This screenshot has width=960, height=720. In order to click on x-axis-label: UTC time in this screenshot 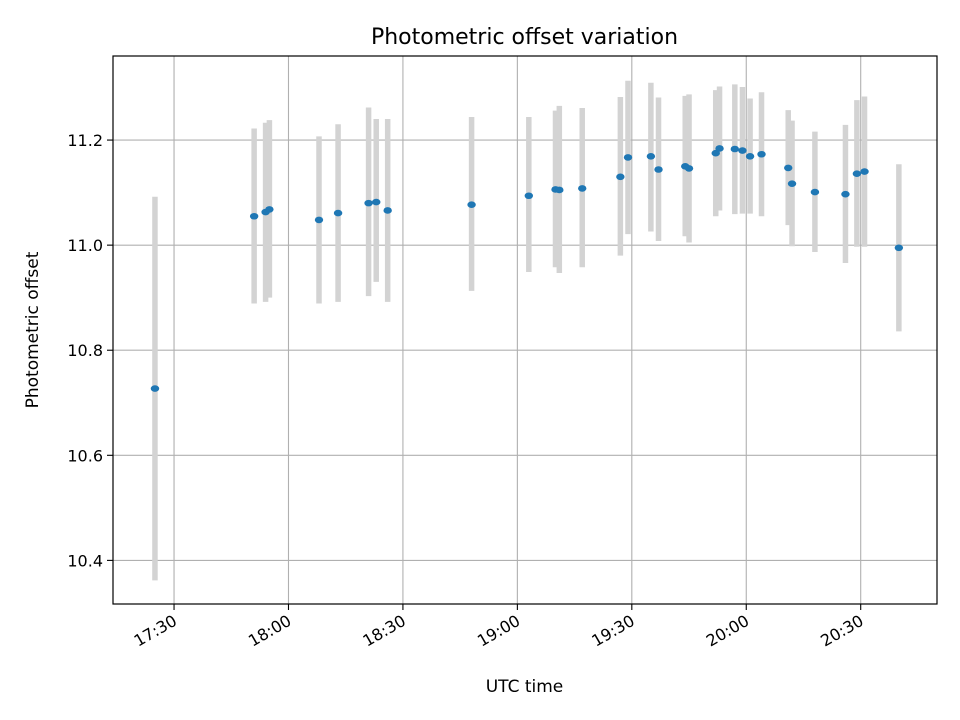, I will do `click(525, 687)`.